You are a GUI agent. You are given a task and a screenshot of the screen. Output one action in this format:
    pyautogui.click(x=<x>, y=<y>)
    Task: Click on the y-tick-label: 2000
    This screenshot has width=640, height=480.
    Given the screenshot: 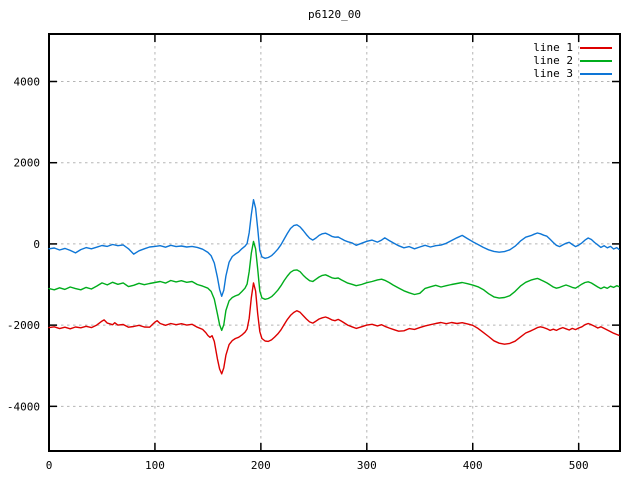 What is the action you would take?
    pyautogui.click(x=27, y=163)
    